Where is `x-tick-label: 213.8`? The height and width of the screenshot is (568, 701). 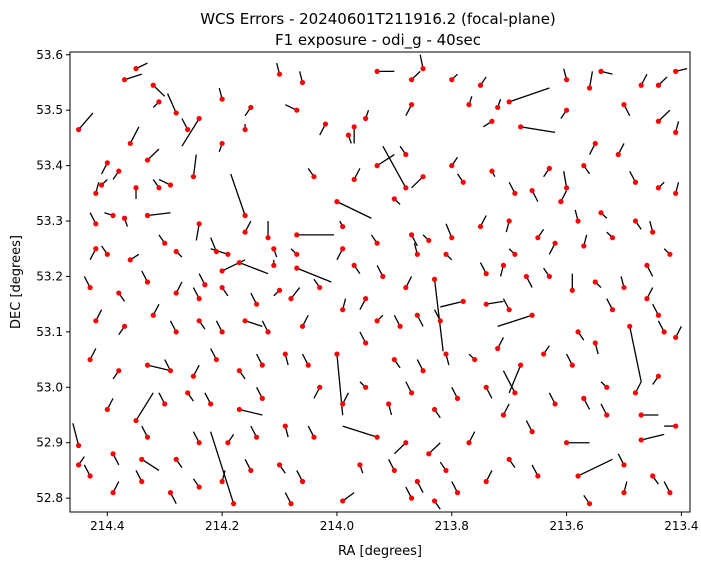
x-tick-label: 213.8 is located at coordinates (452, 526).